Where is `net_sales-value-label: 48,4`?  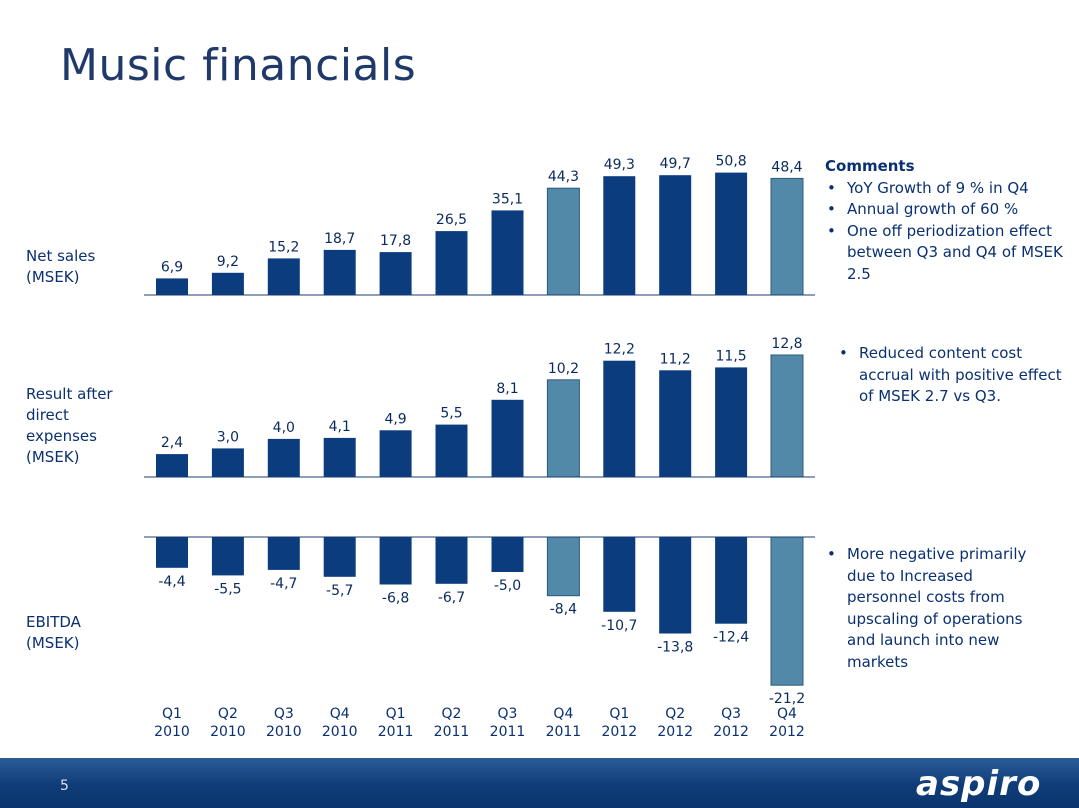 net_sales-value-label: 48,4 is located at coordinates (786, 167).